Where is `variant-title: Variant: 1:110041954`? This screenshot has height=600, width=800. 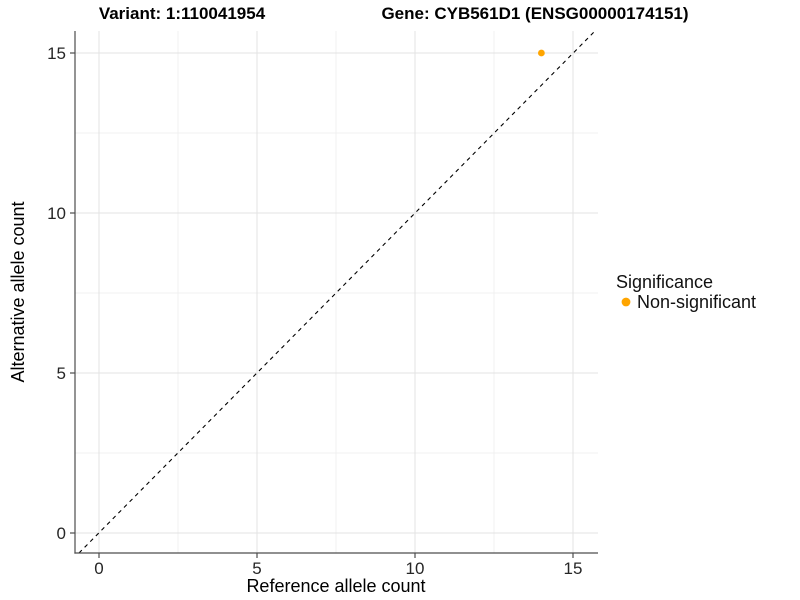 variant-title: Variant: 1:110041954 is located at coordinates (182, 13).